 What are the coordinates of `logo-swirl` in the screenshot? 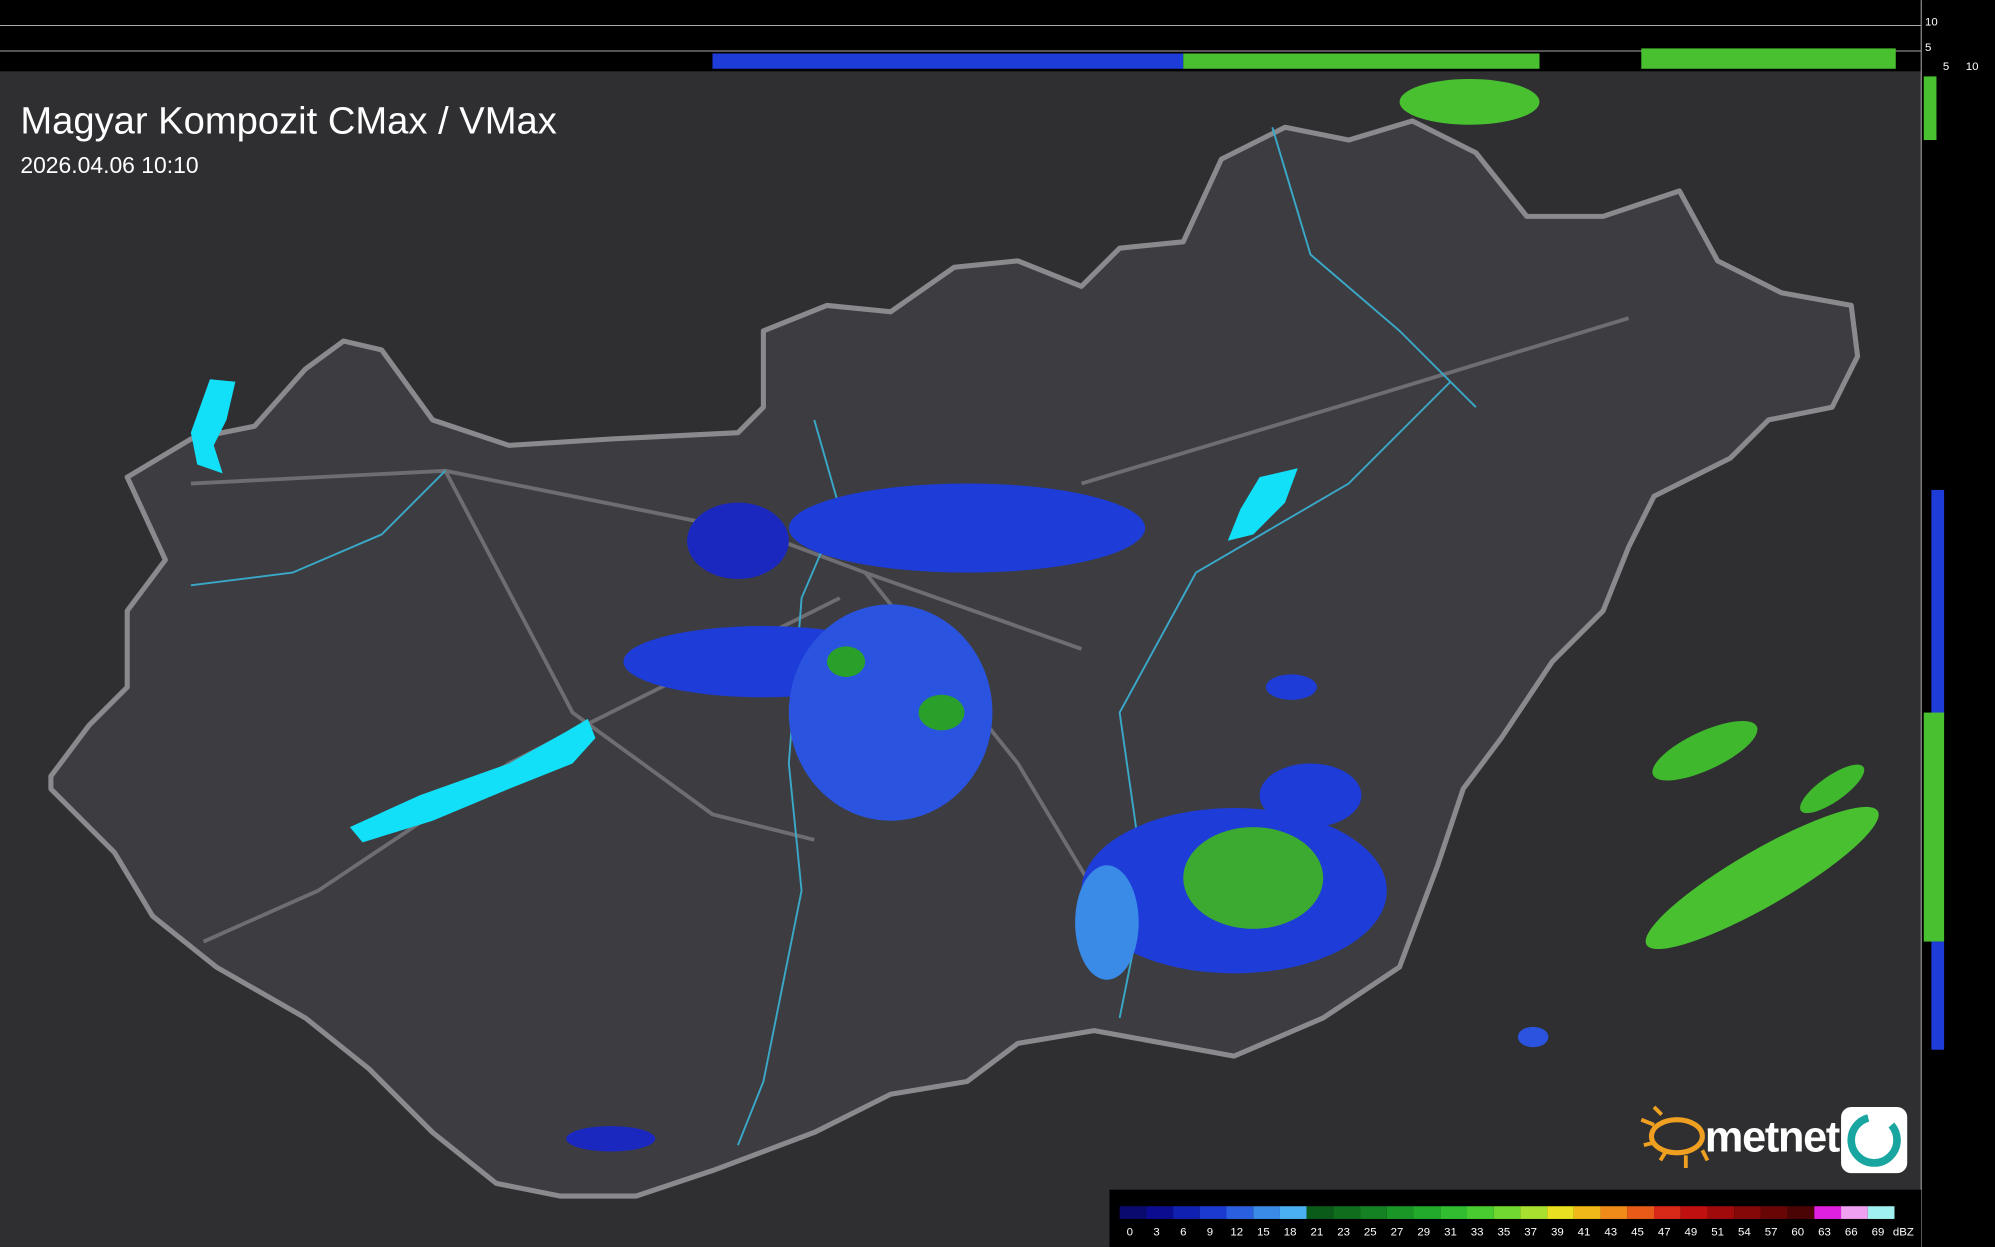 It's located at (1874, 1140).